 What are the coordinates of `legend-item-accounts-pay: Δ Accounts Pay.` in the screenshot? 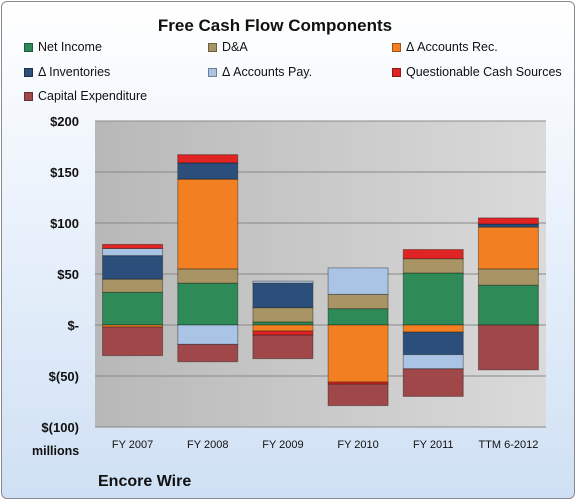 It's located at (260, 72).